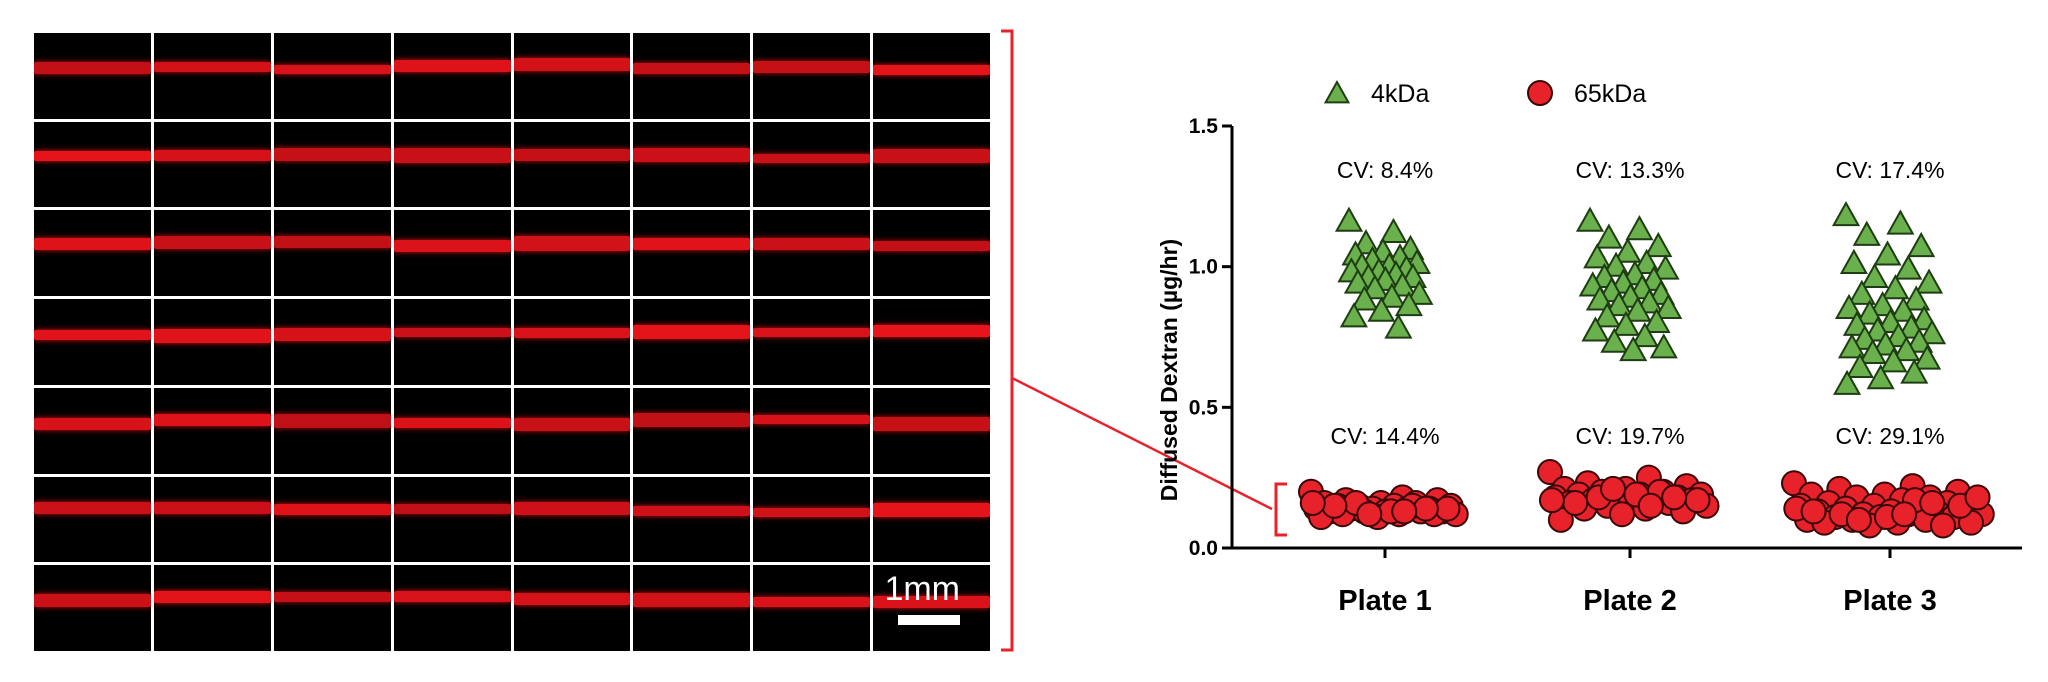 The image size is (2048, 682). I want to click on legend-label: 4kDa, so click(1400, 94).